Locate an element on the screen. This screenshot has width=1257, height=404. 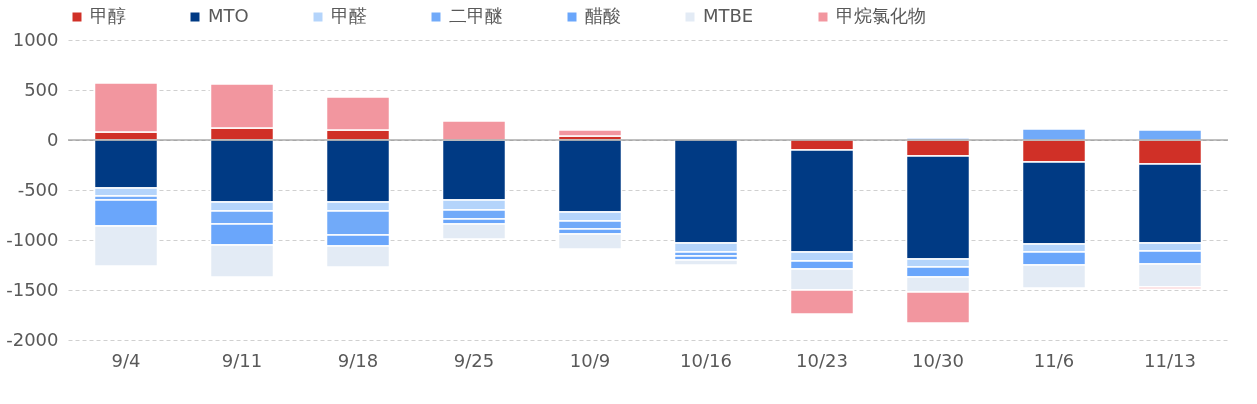
legend-label: MTBE is located at coordinates (728, 15).